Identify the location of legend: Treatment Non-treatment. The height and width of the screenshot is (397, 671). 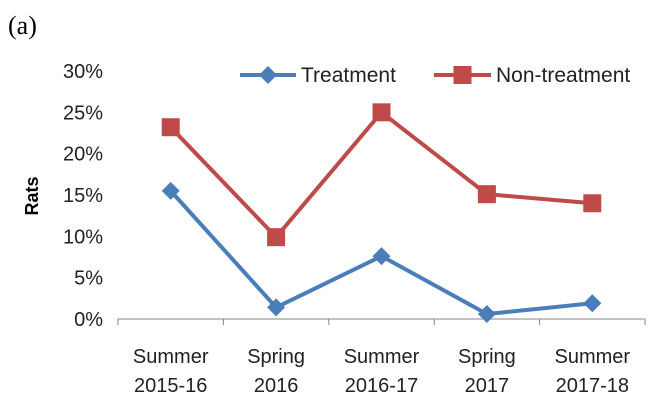
(435, 75).